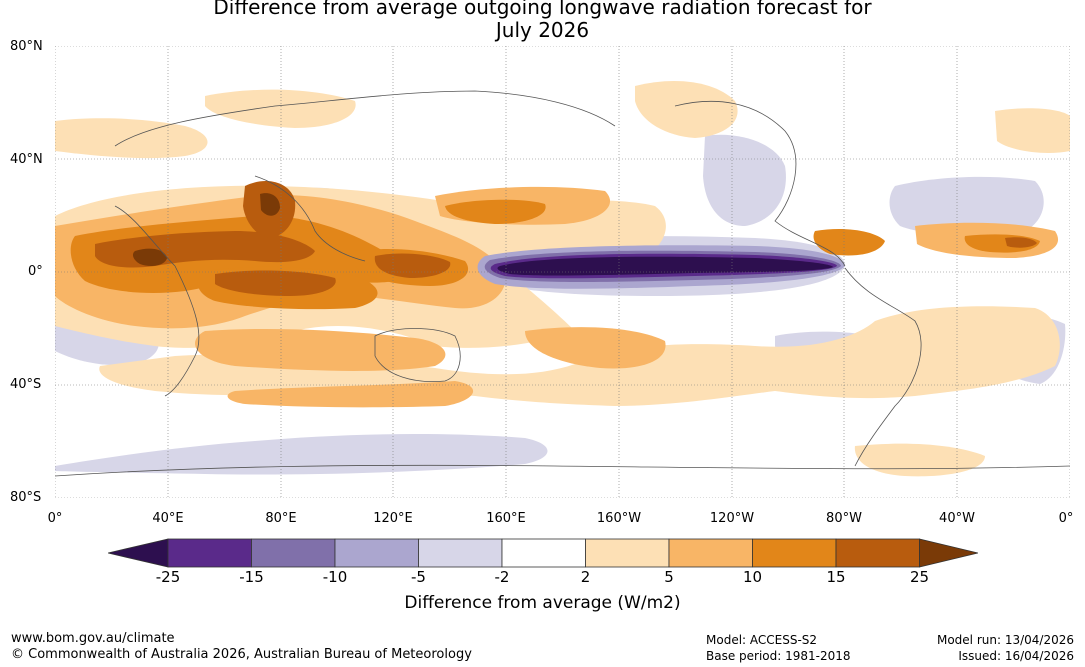 The height and width of the screenshot is (667, 1085). What do you see at coordinates (732, 518) in the screenshot?
I see `lon-label-120w: 120°W` at bounding box center [732, 518].